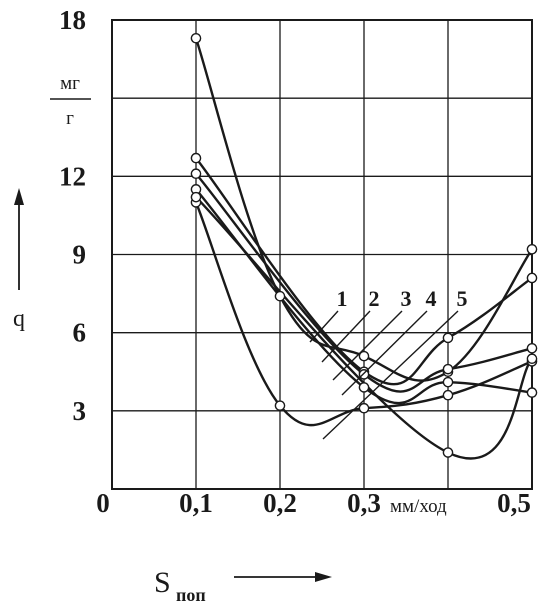 This screenshot has width=542, height=602. What do you see at coordinates (462, 298) in the screenshot?
I see `curve-label-5: 5` at bounding box center [462, 298].